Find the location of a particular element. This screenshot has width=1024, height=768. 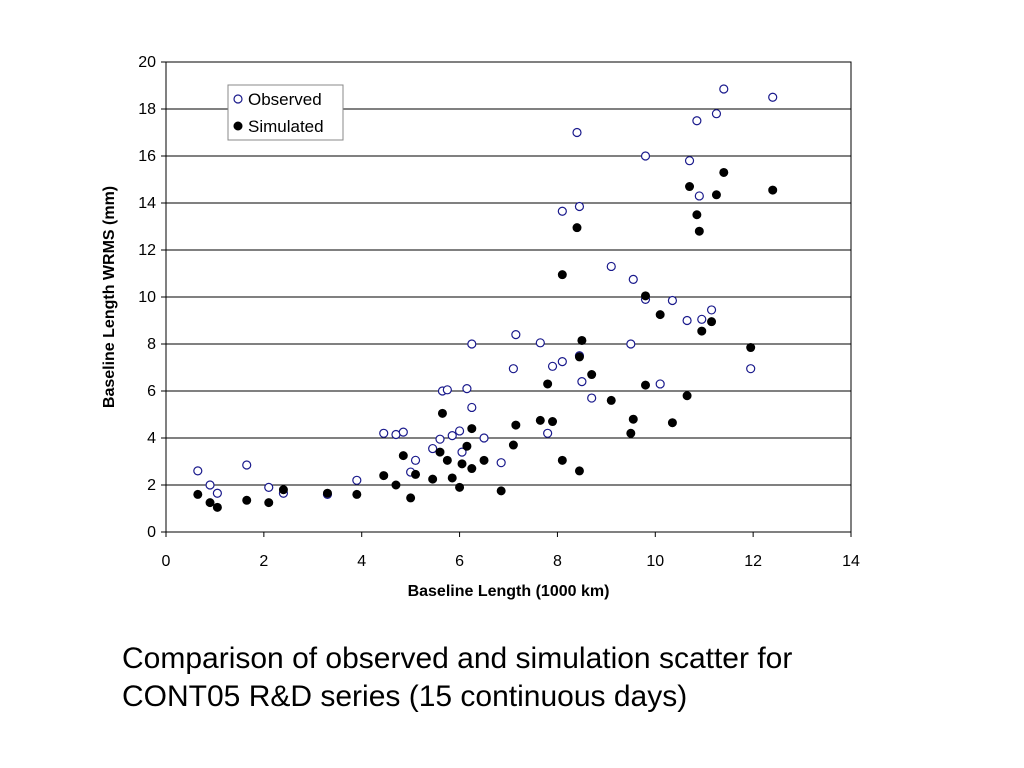

x-tick-label: 14 is located at coordinates (851, 561).